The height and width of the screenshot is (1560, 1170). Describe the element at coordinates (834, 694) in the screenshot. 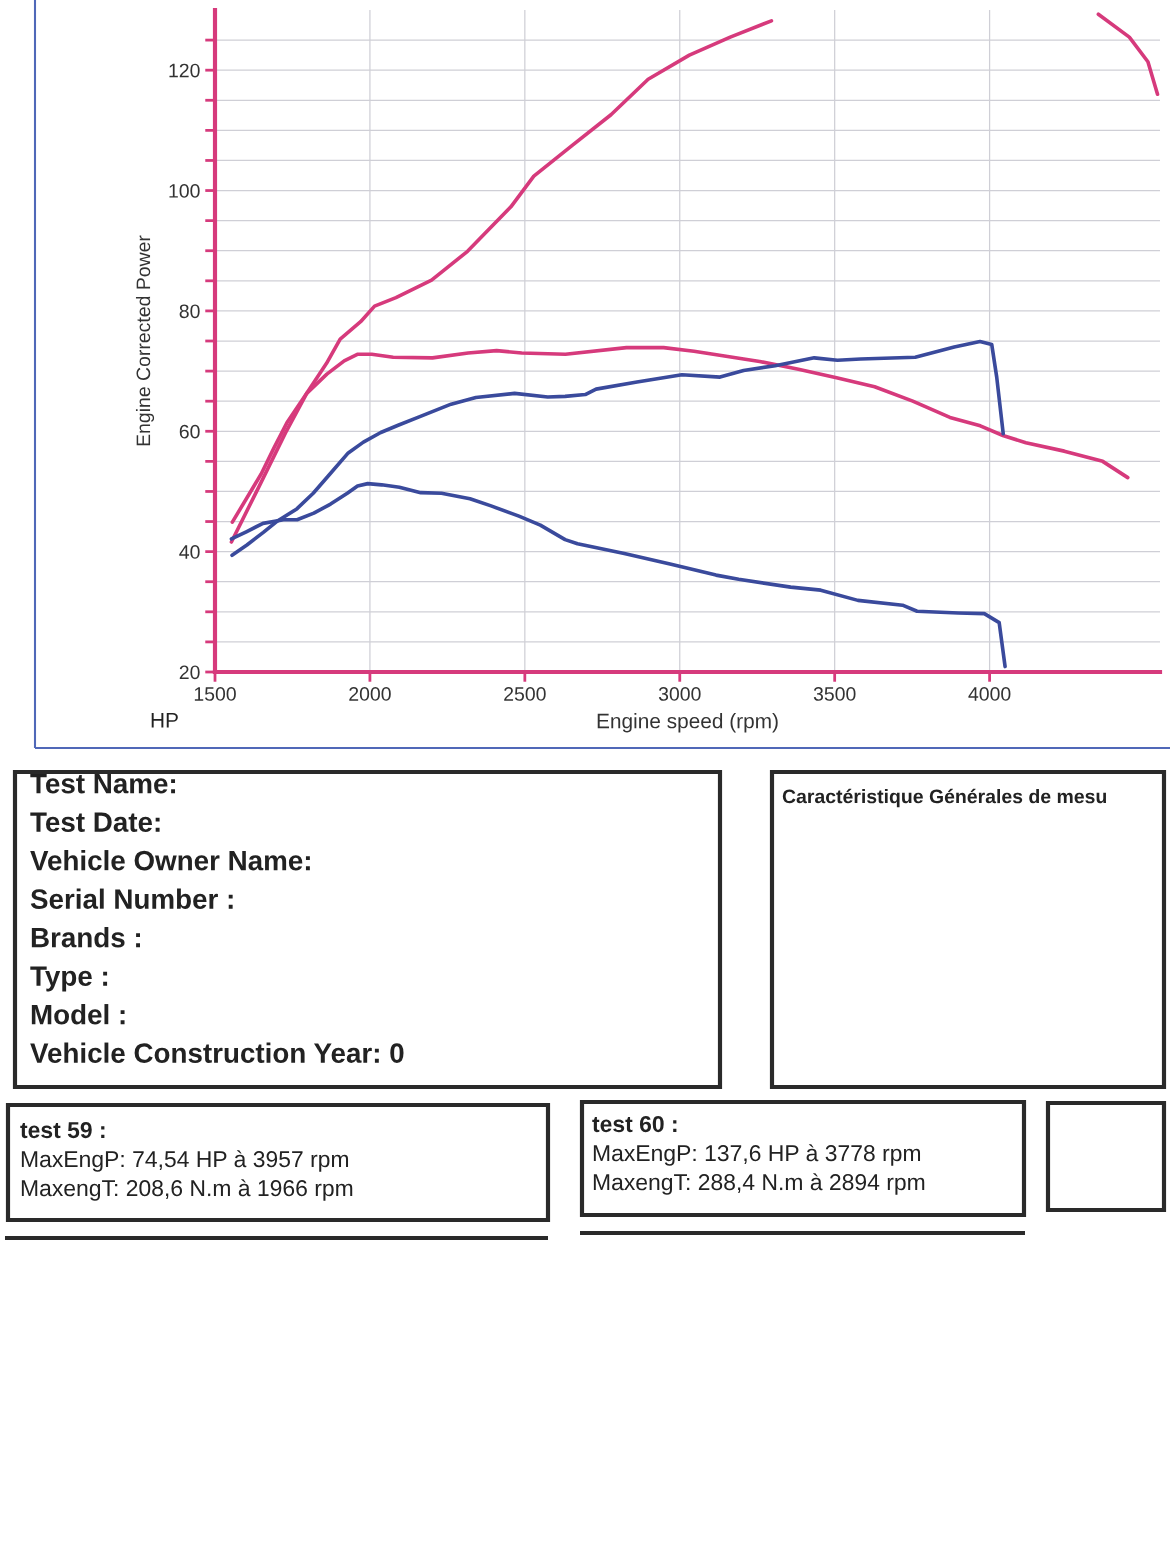

I see `x-tick-label: 3500` at that location.